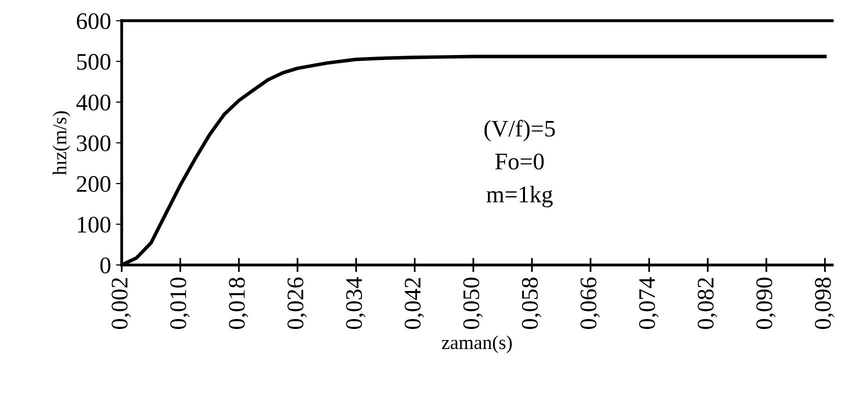  Describe the element at coordinates (93, 184) in the screenshot. I see `y-tick-label: 200` at that location.